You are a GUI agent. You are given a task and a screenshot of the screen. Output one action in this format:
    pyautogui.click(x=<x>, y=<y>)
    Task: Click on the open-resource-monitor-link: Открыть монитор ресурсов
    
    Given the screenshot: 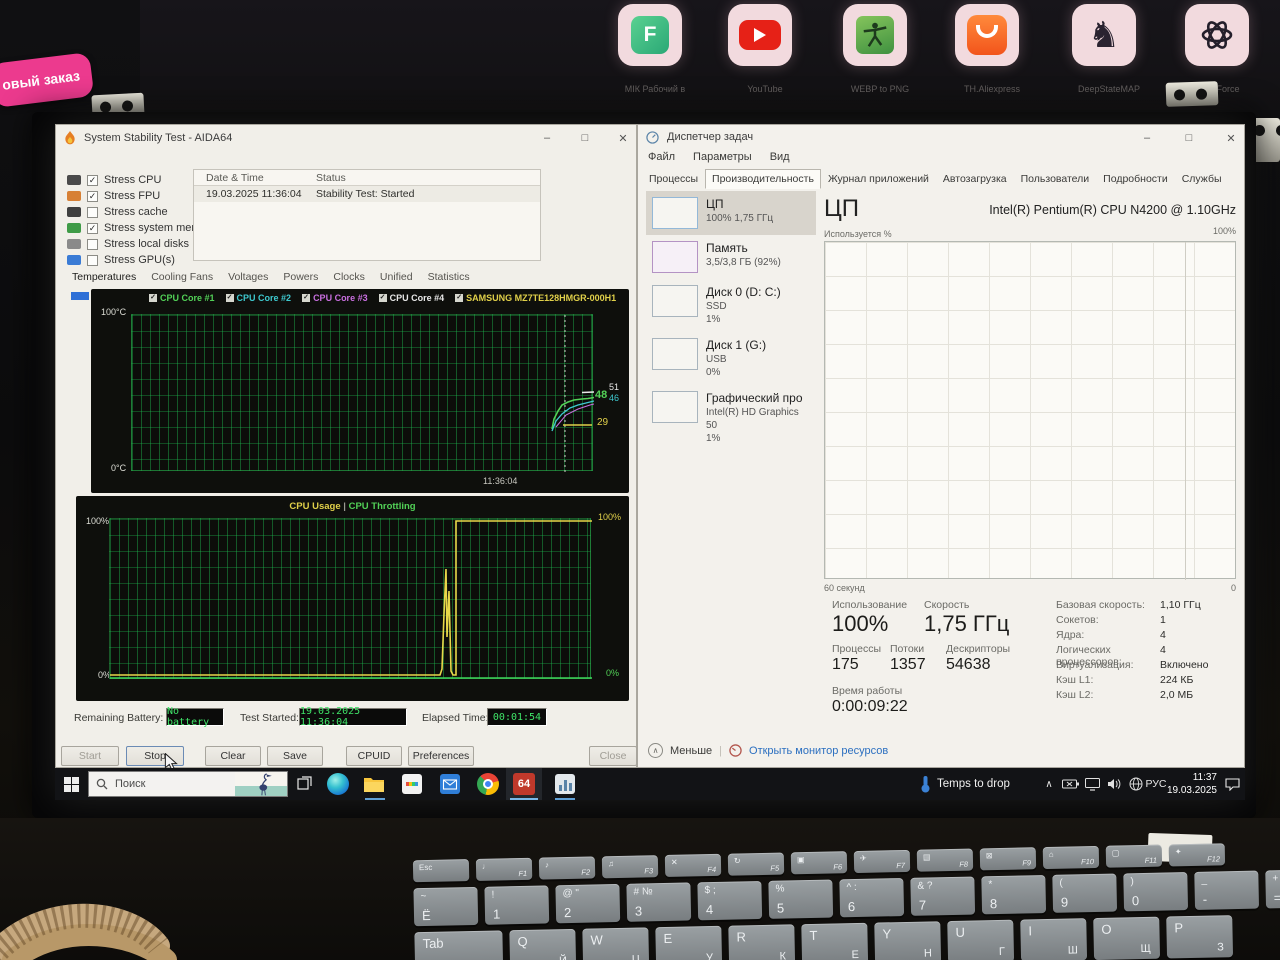 What is the action you would take?
    pyautogui.click(x=819, y=750)
    